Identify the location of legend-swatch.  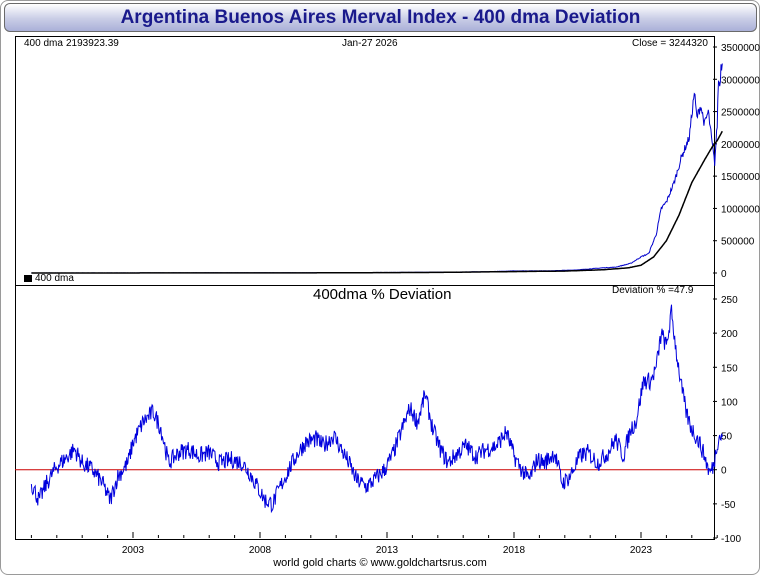
(28, 278).